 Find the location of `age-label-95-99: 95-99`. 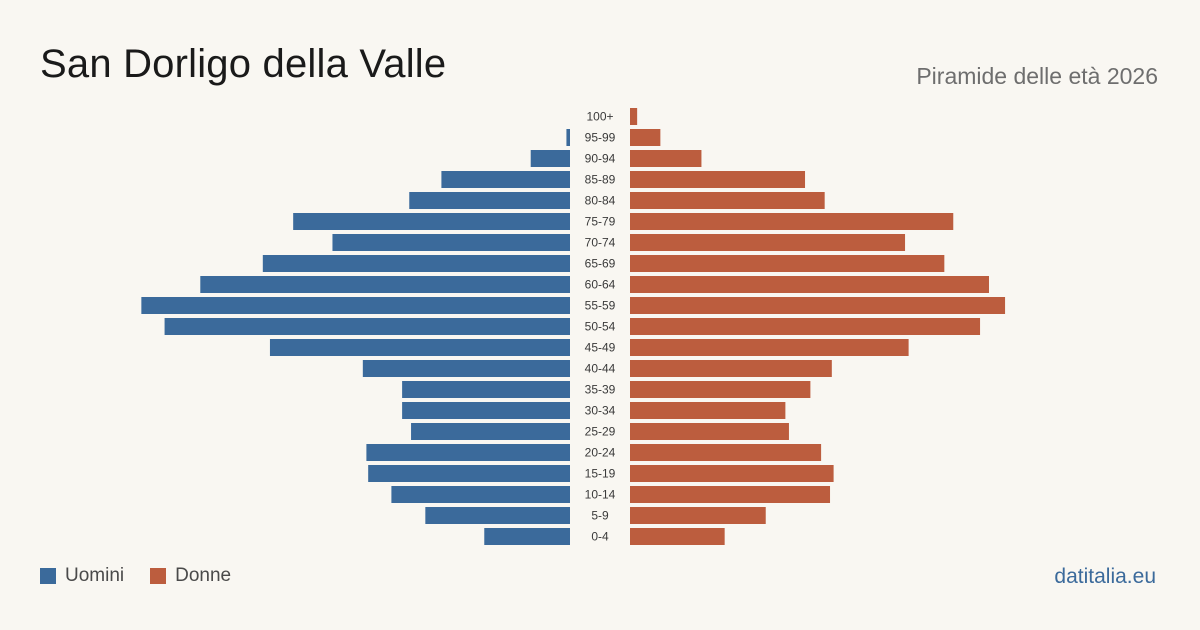

age-label-95-99: 95-99 is located at coordinates (600, 138).